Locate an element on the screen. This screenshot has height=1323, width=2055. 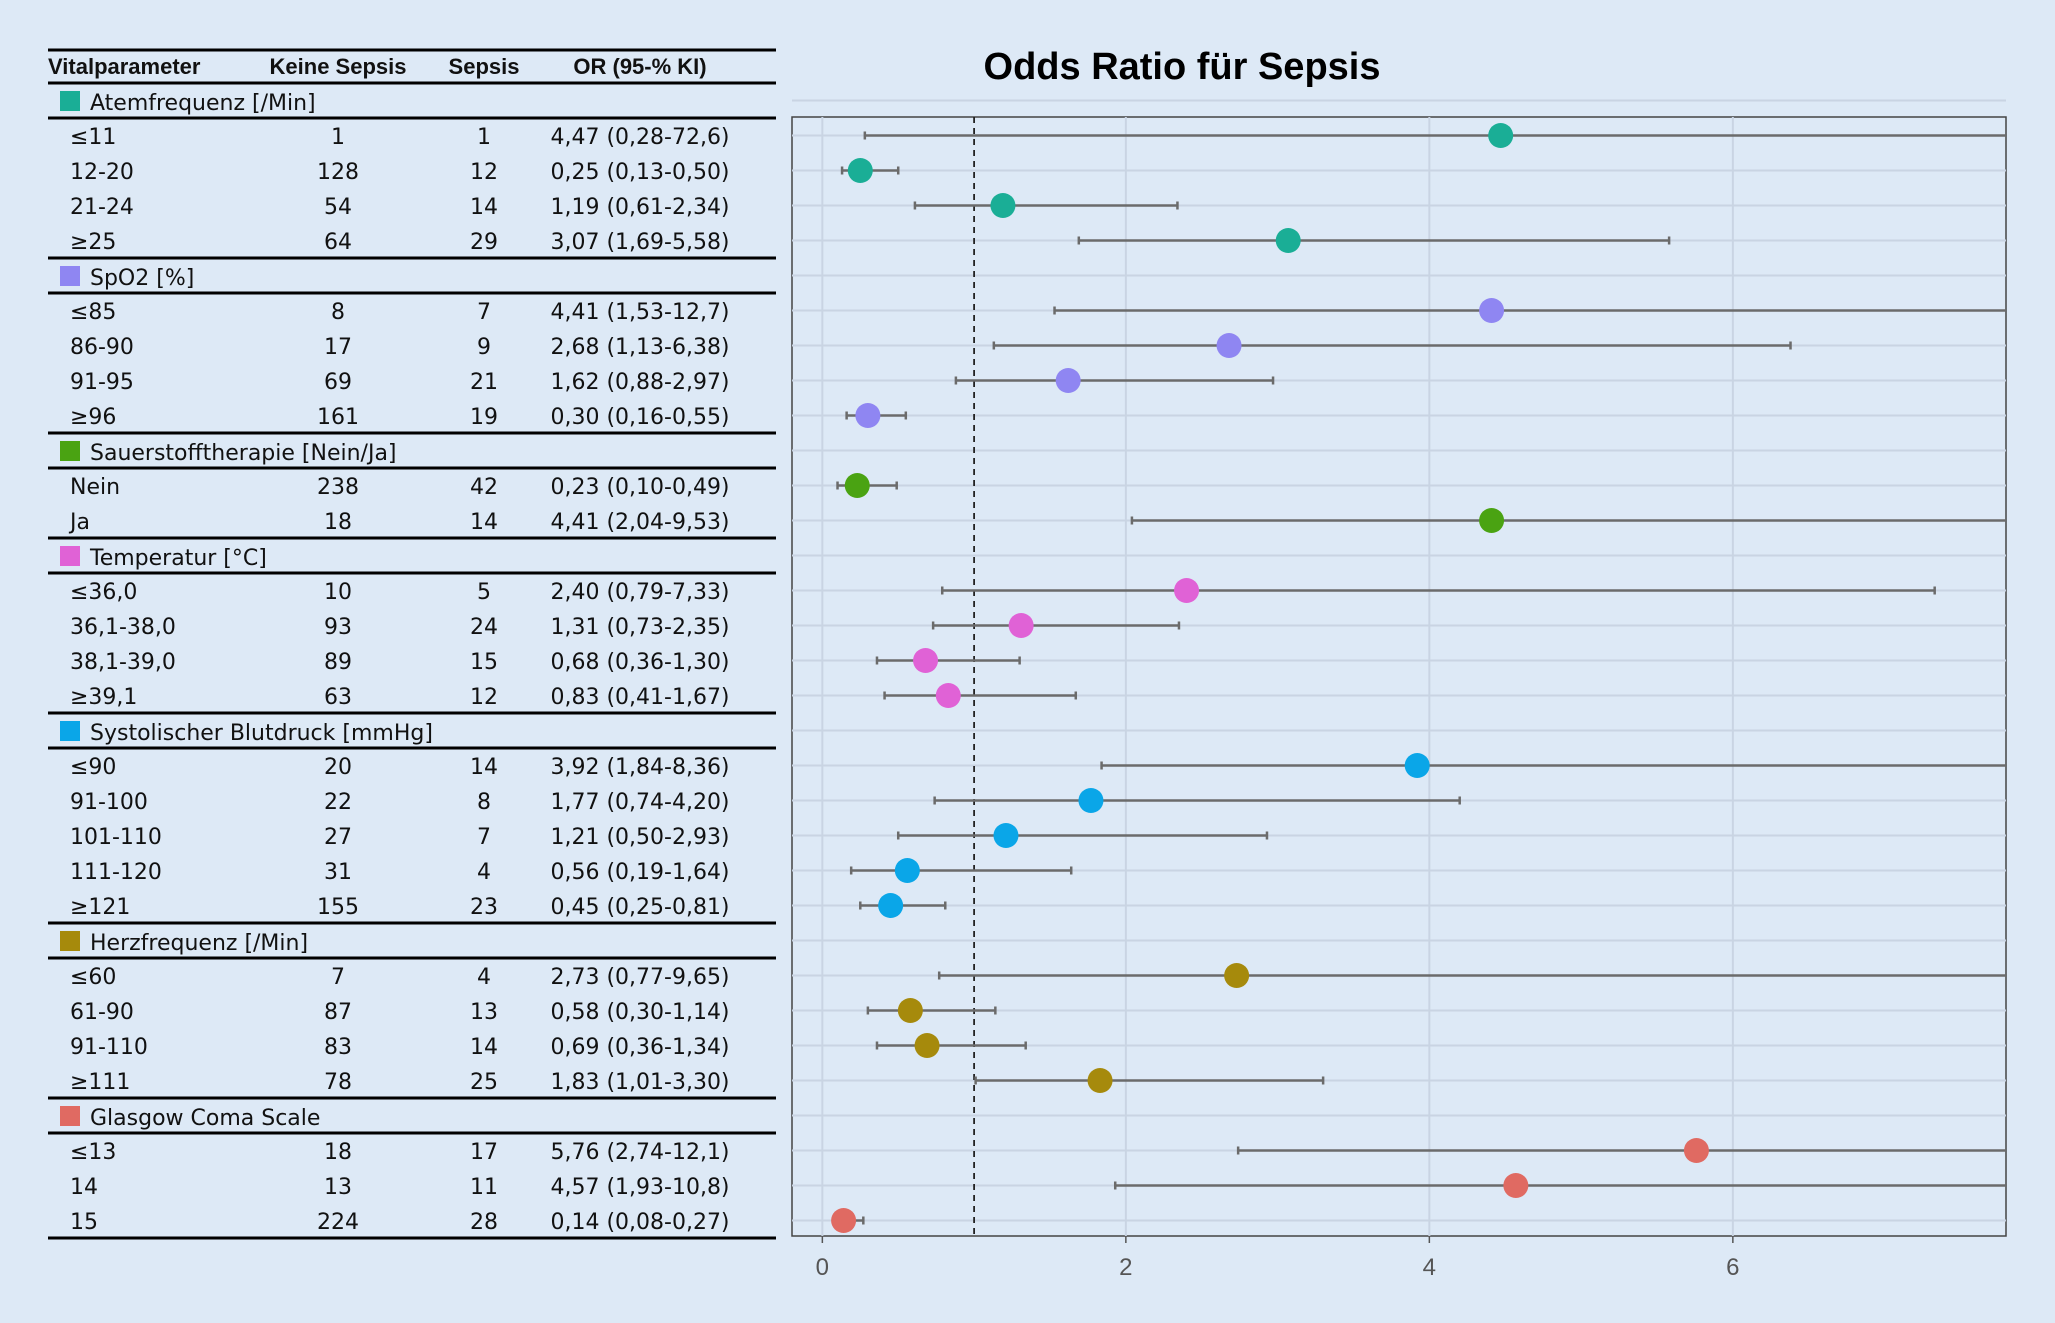
row-label: ≥111 is located at coordinates (100, 1082).